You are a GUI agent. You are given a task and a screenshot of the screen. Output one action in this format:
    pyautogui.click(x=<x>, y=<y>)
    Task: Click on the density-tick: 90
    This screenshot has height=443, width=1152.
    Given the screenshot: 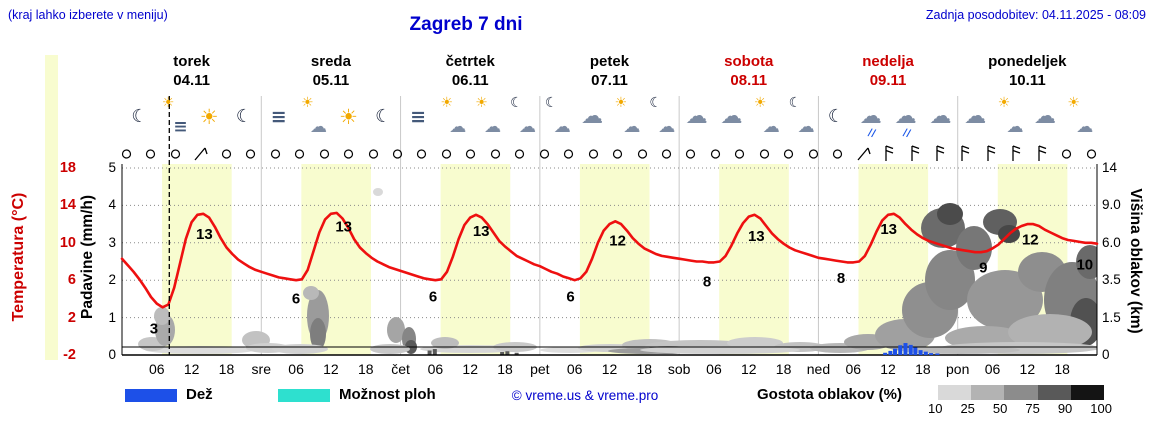 What is the action you would take?
    pyautogui.click(x=1065, y=408)
    